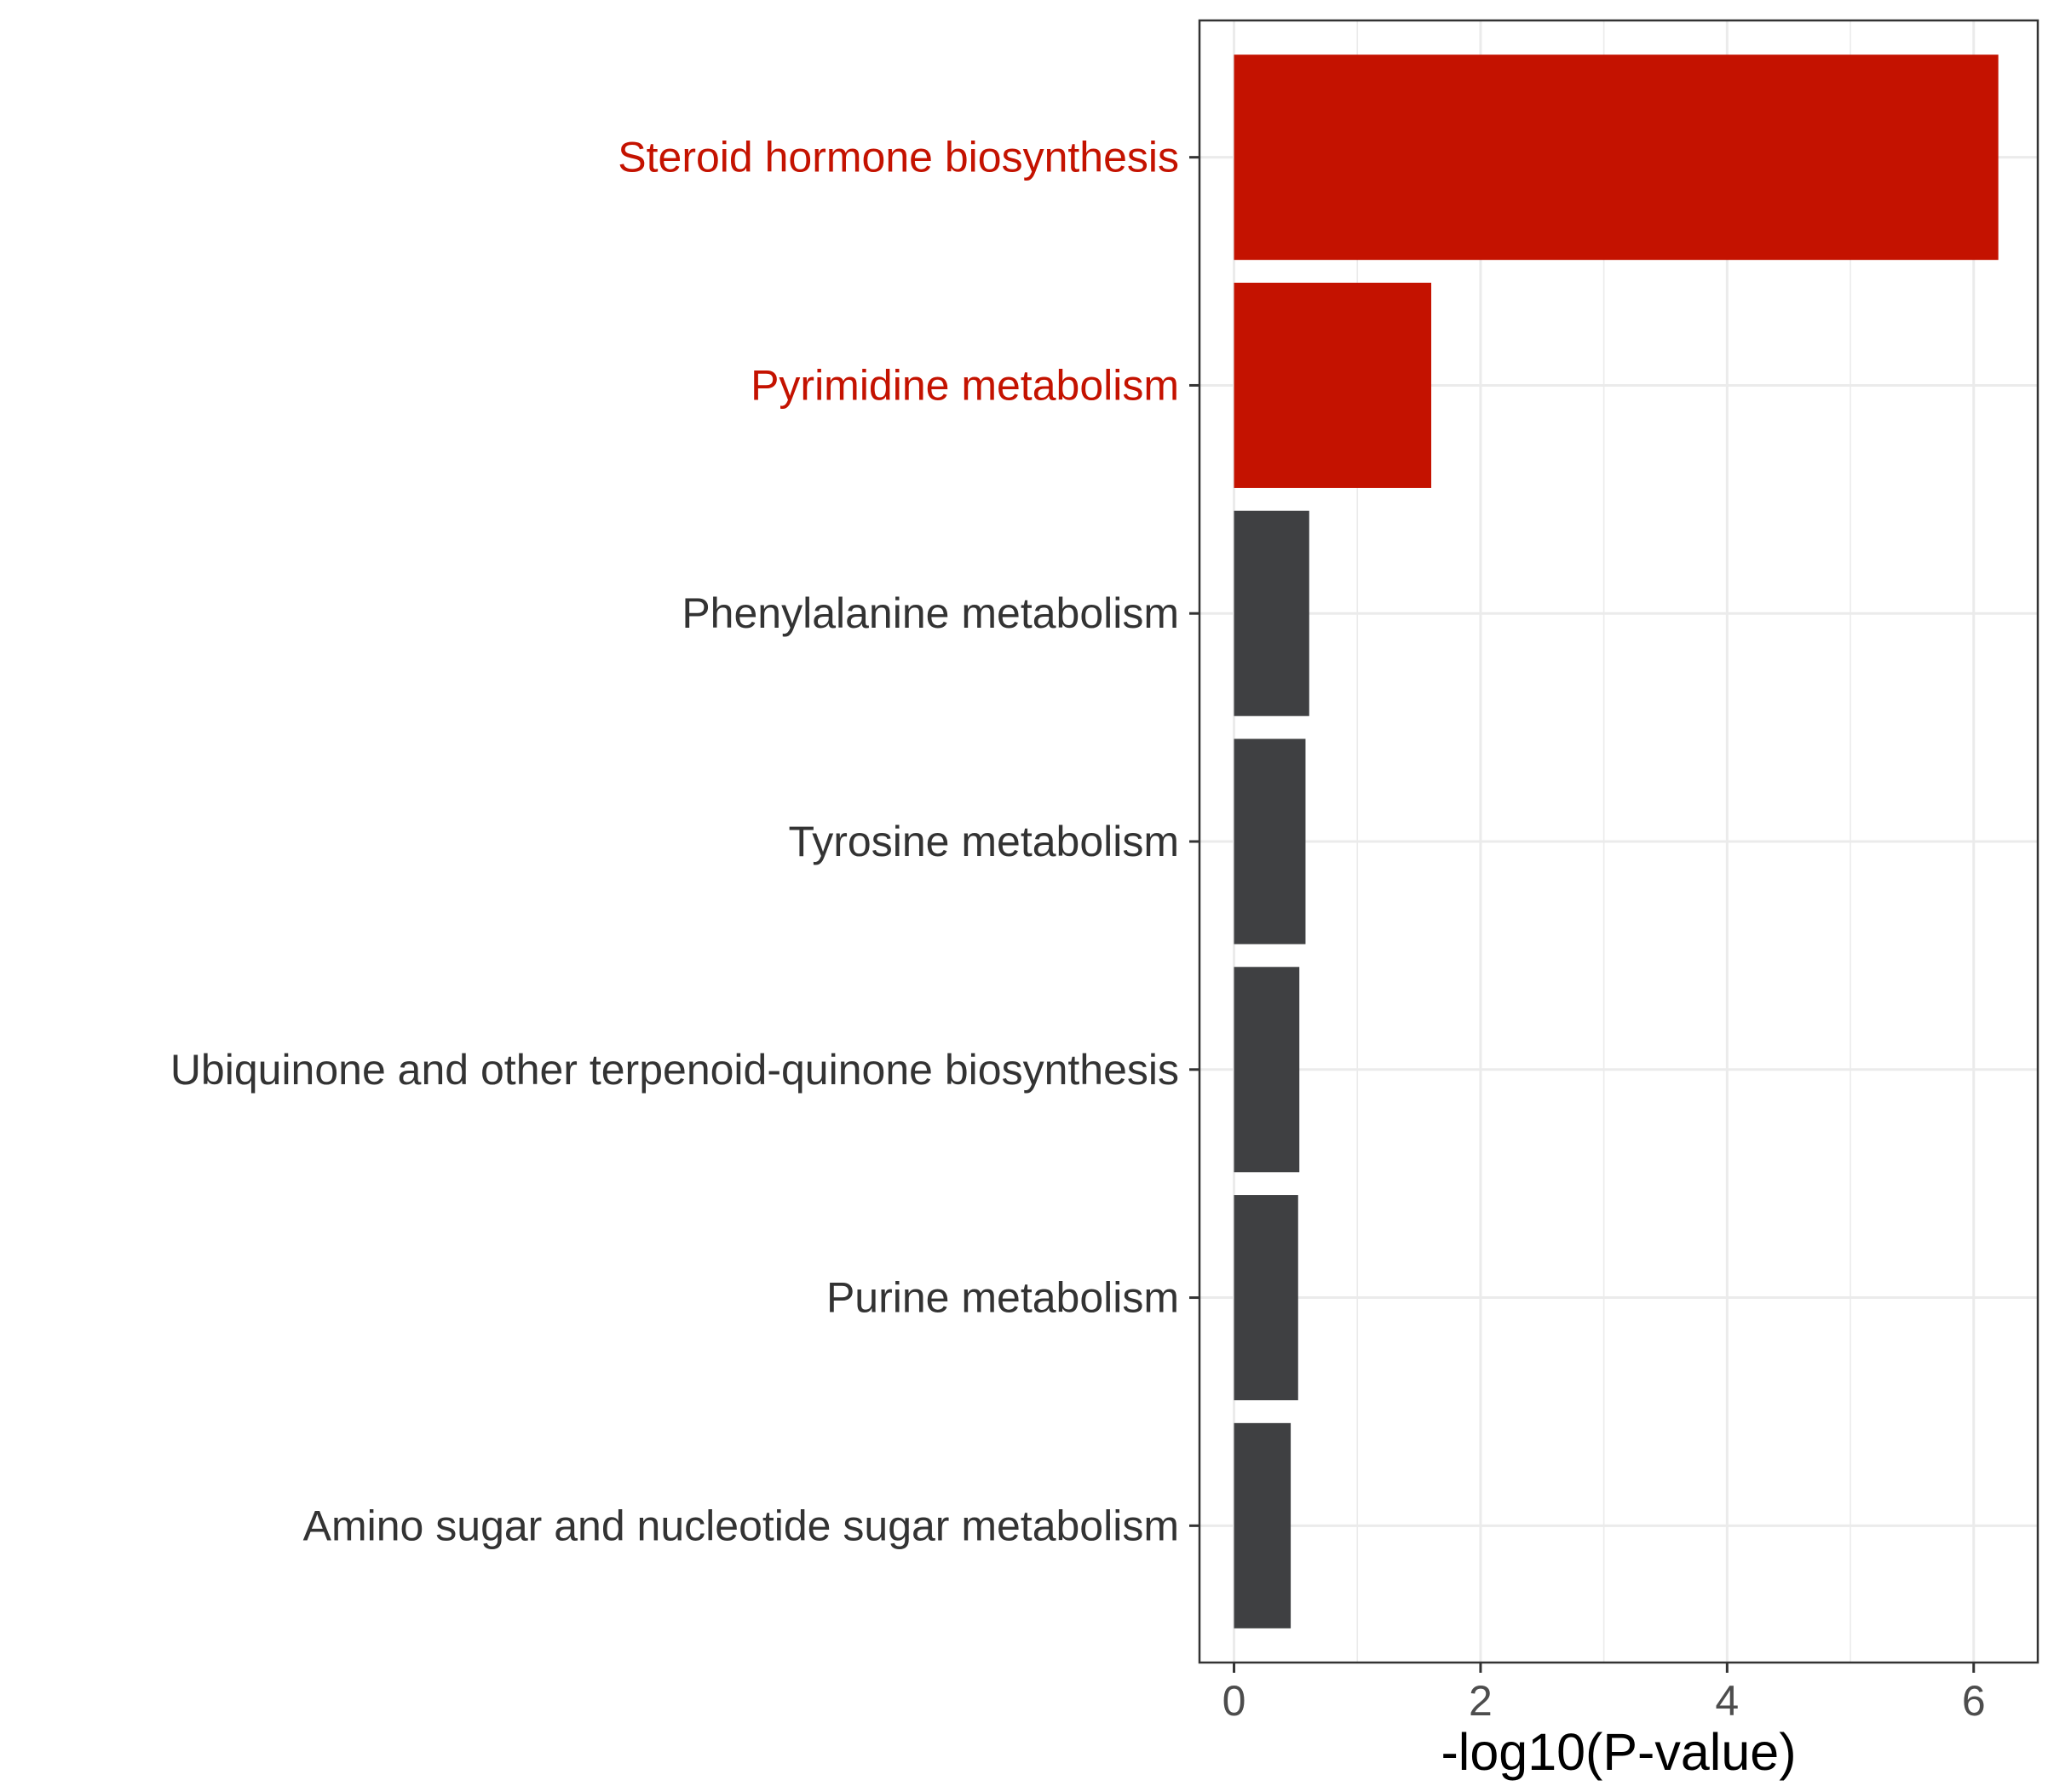 This screenshot has width=2048, height=1792. What do you see at coordinates (1002, 1298) in the screenshot?
I see `y-tick-label: Purine metabolism` at bounding box center [1002, 1298].